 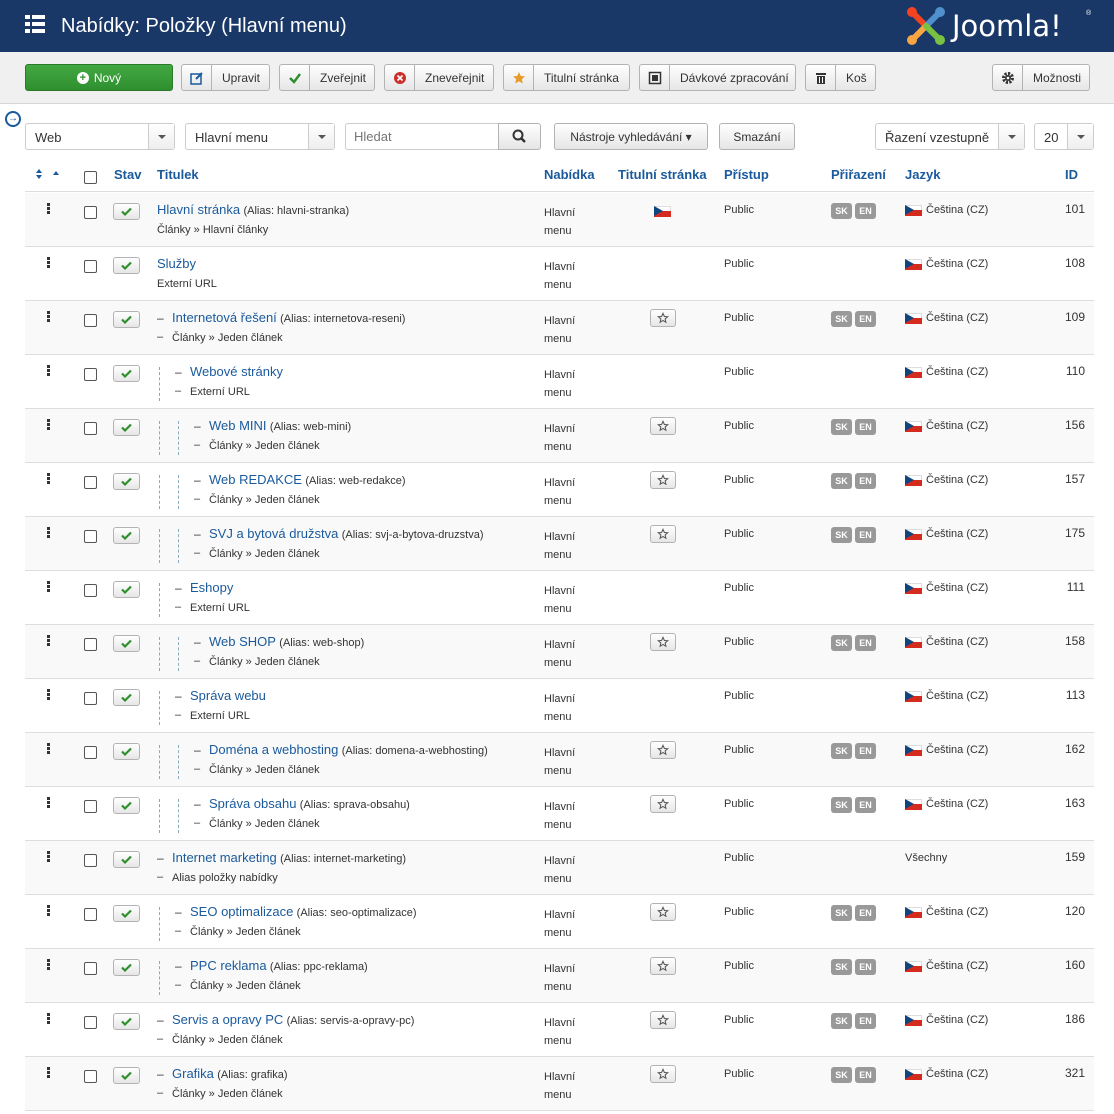 I want to click on item-title-link: Eshopy, so click(x=212, y=587).